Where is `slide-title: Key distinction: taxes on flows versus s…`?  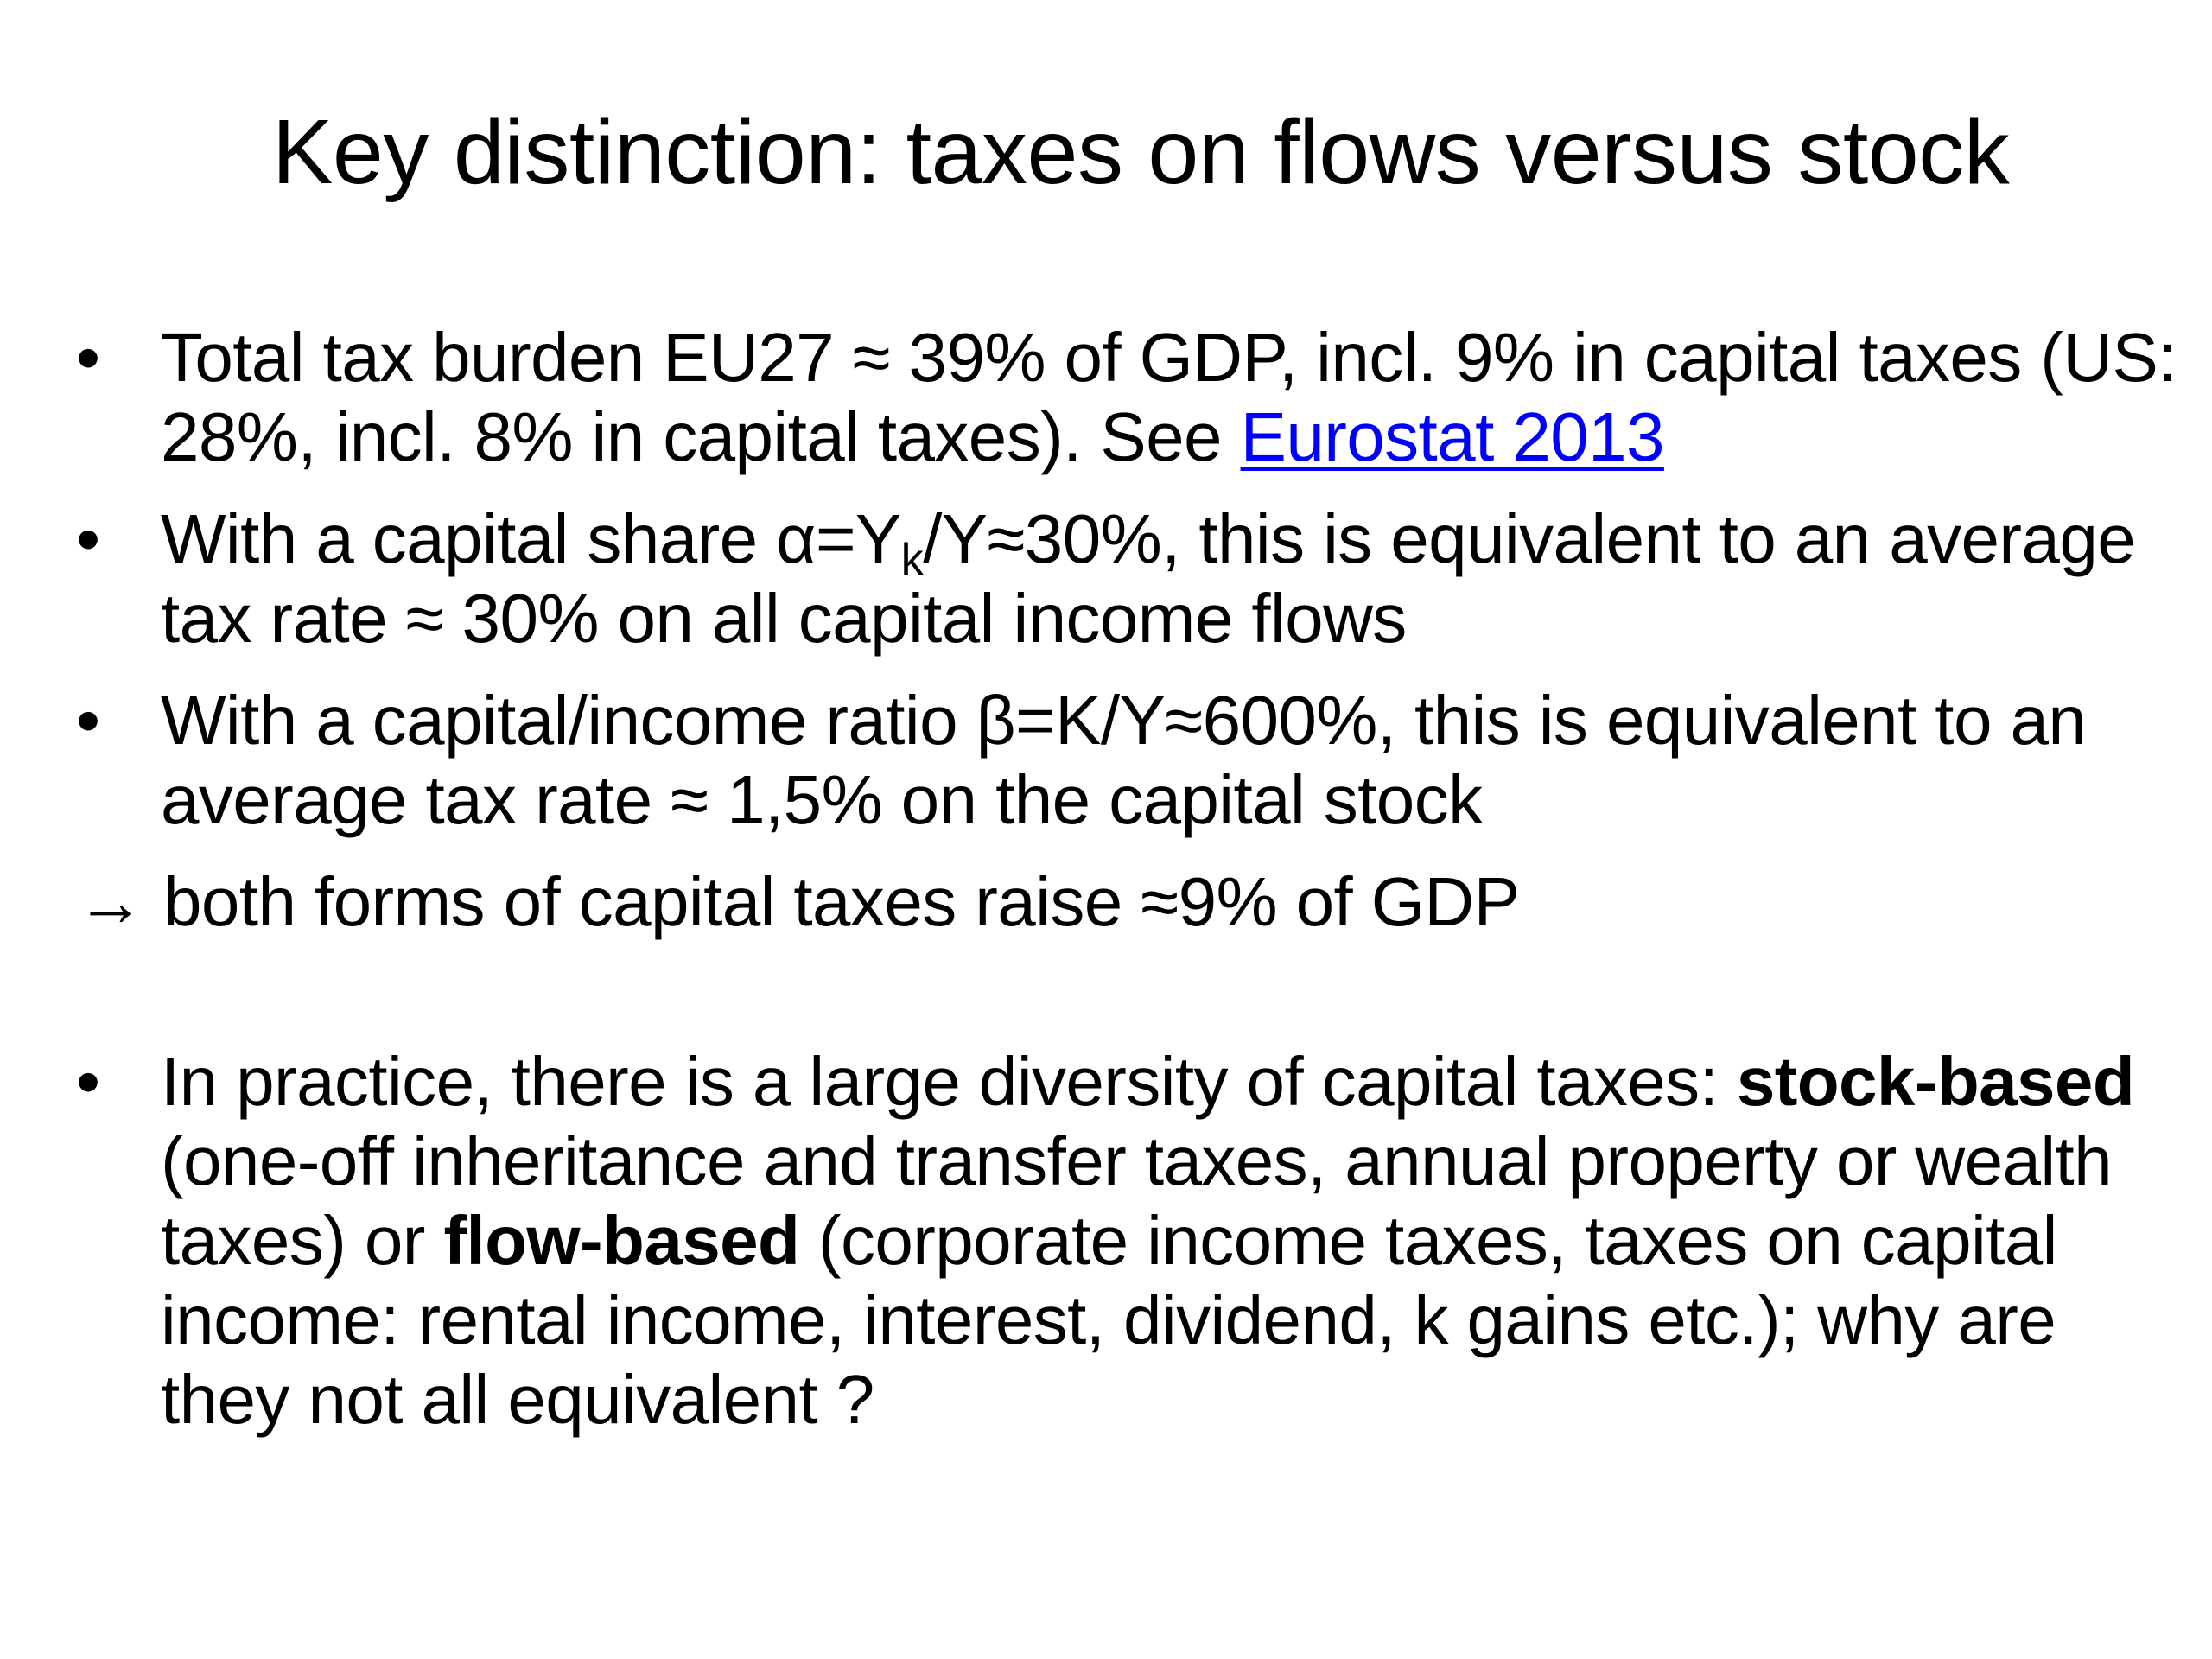 slide-title: Key distinction: taxes on flows versus s… is located at coordinates (1140, 152).